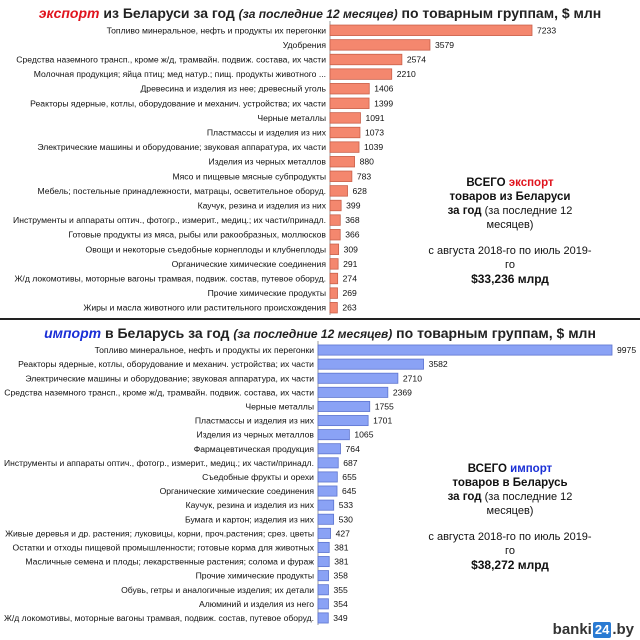 This screenshot has width=640, height=640. What do you see at coordinates (510, 258) in the screenshot?
I see `export-summary-period: с августа 2018-го по июль 2019-го` at bounding box center [510, 258].